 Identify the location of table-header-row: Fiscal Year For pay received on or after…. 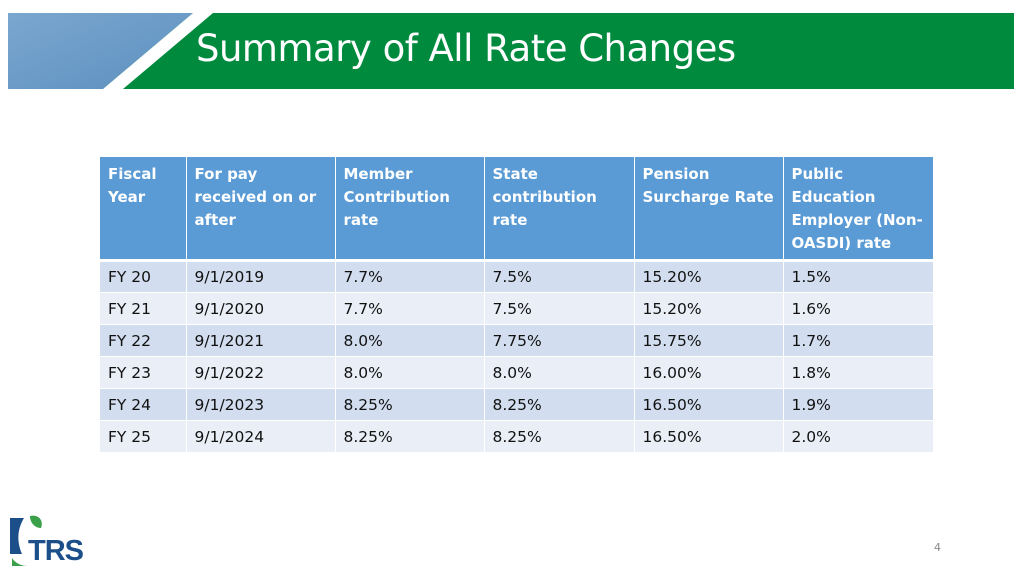
(516, 209).